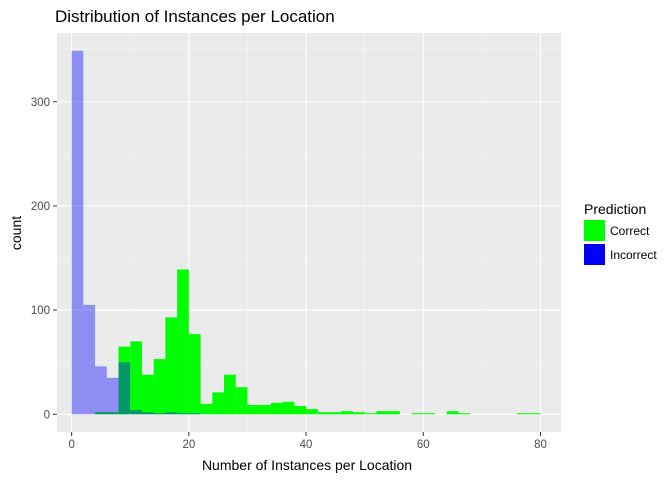  I want to click on x-axis-title: Number of Instances per Location, so click(307, 465).